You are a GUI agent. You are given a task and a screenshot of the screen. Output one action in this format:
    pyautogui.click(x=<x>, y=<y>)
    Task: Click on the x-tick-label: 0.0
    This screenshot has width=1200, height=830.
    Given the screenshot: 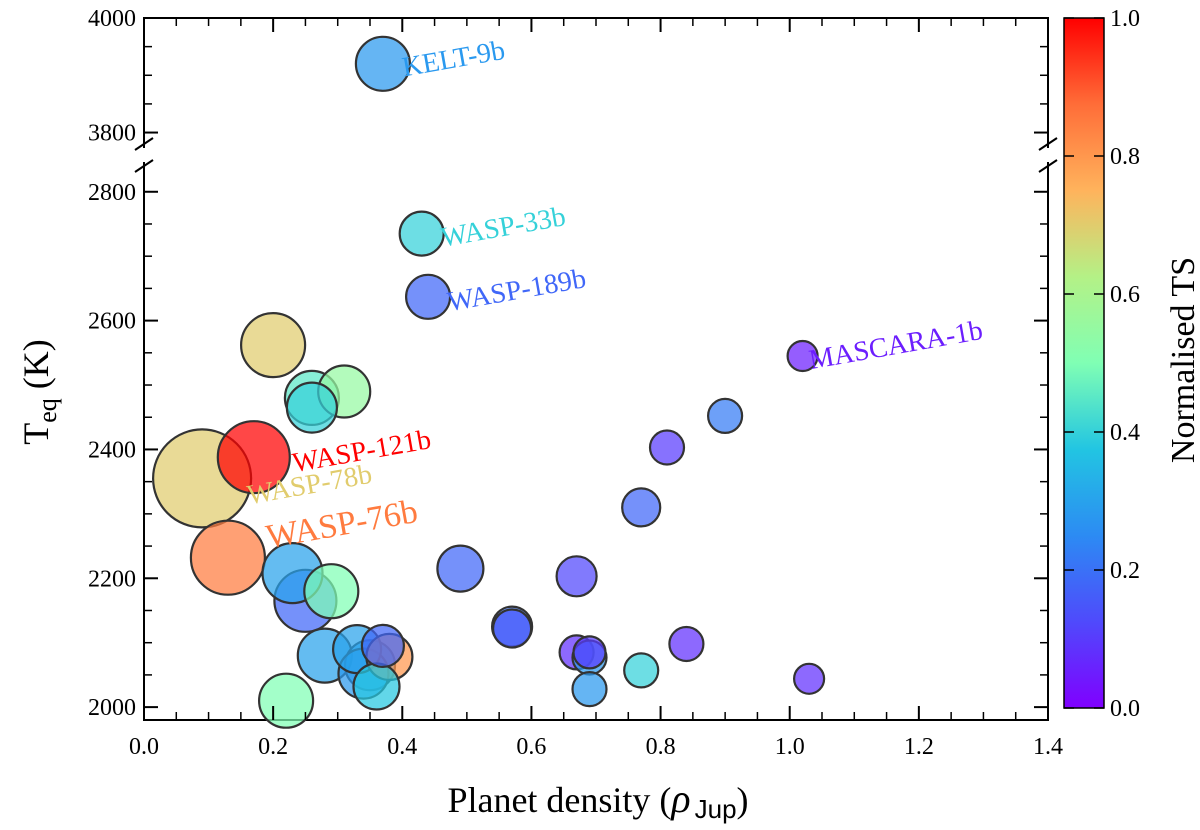 What is the action you would take?
    pyautogui.click(x=144, y=747)
    